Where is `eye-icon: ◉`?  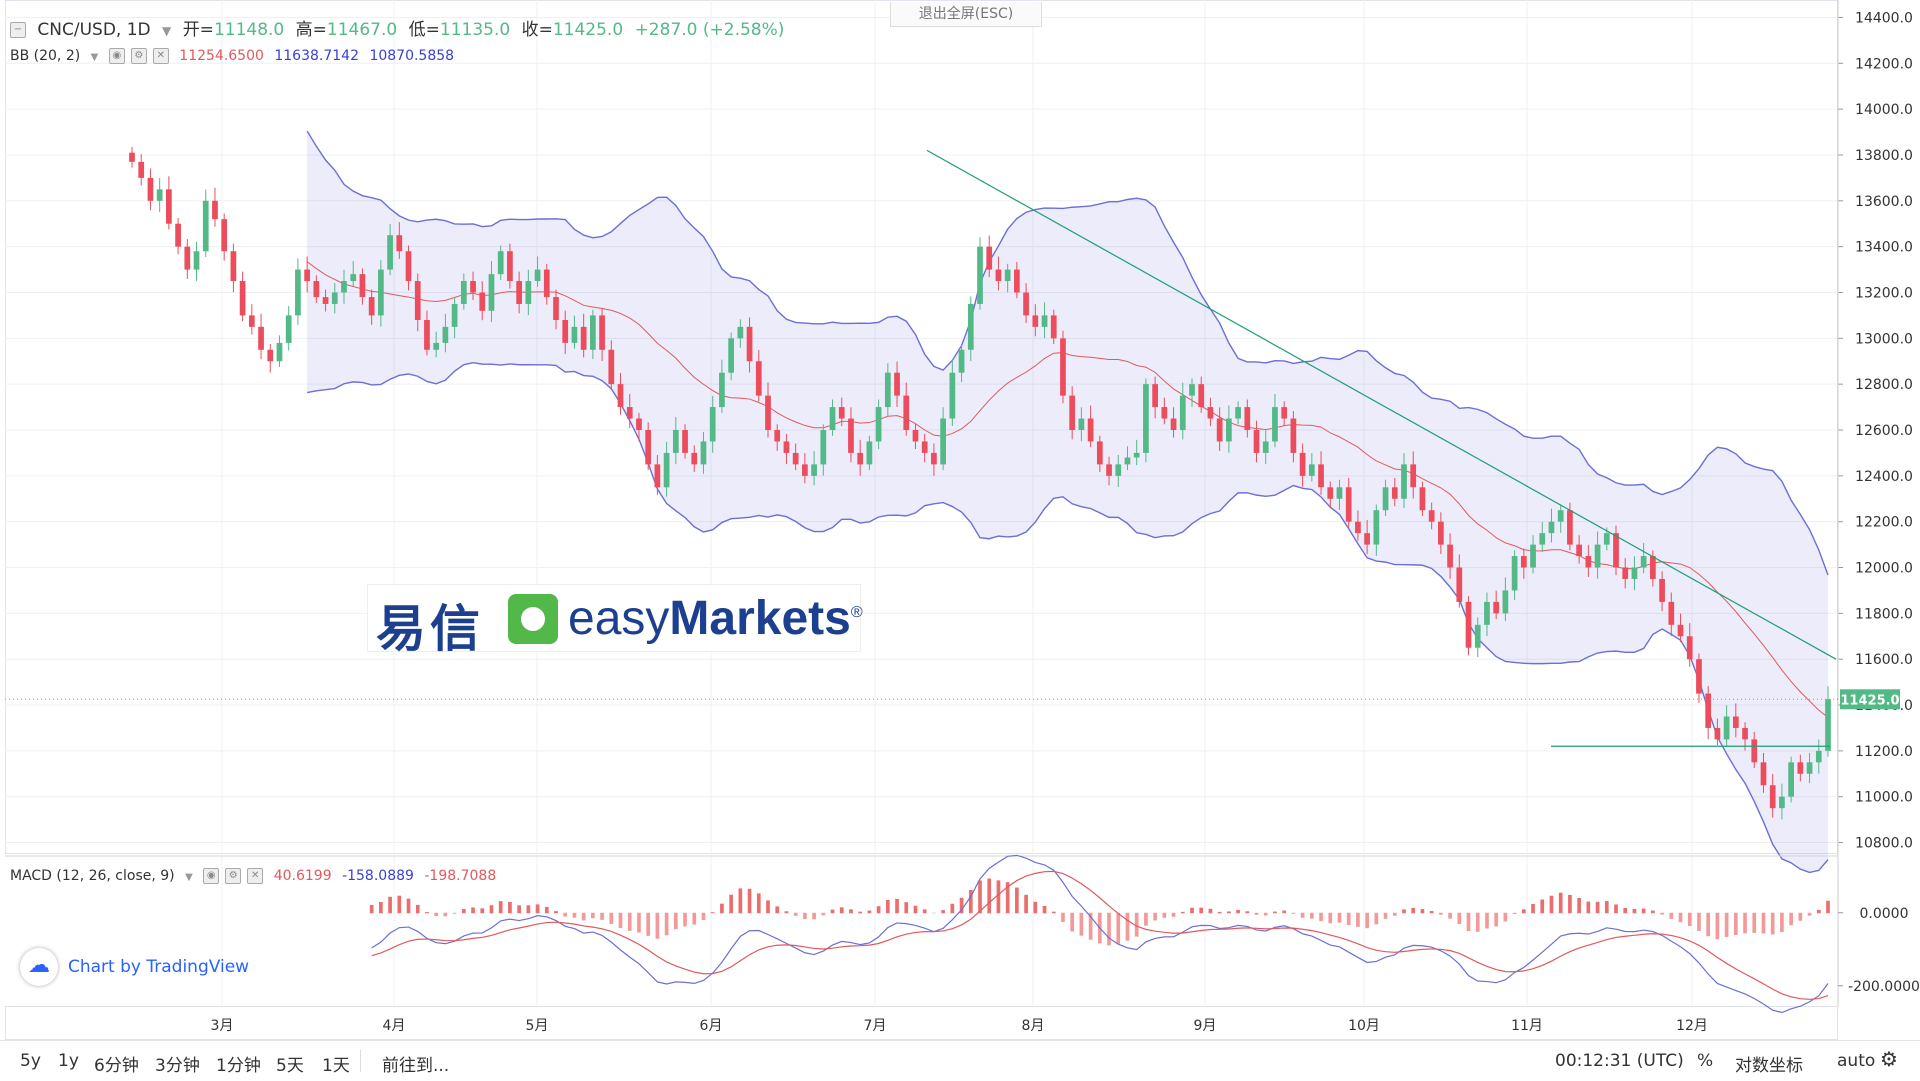
eye-icon: ◉ is located at coordinates (211, 876).